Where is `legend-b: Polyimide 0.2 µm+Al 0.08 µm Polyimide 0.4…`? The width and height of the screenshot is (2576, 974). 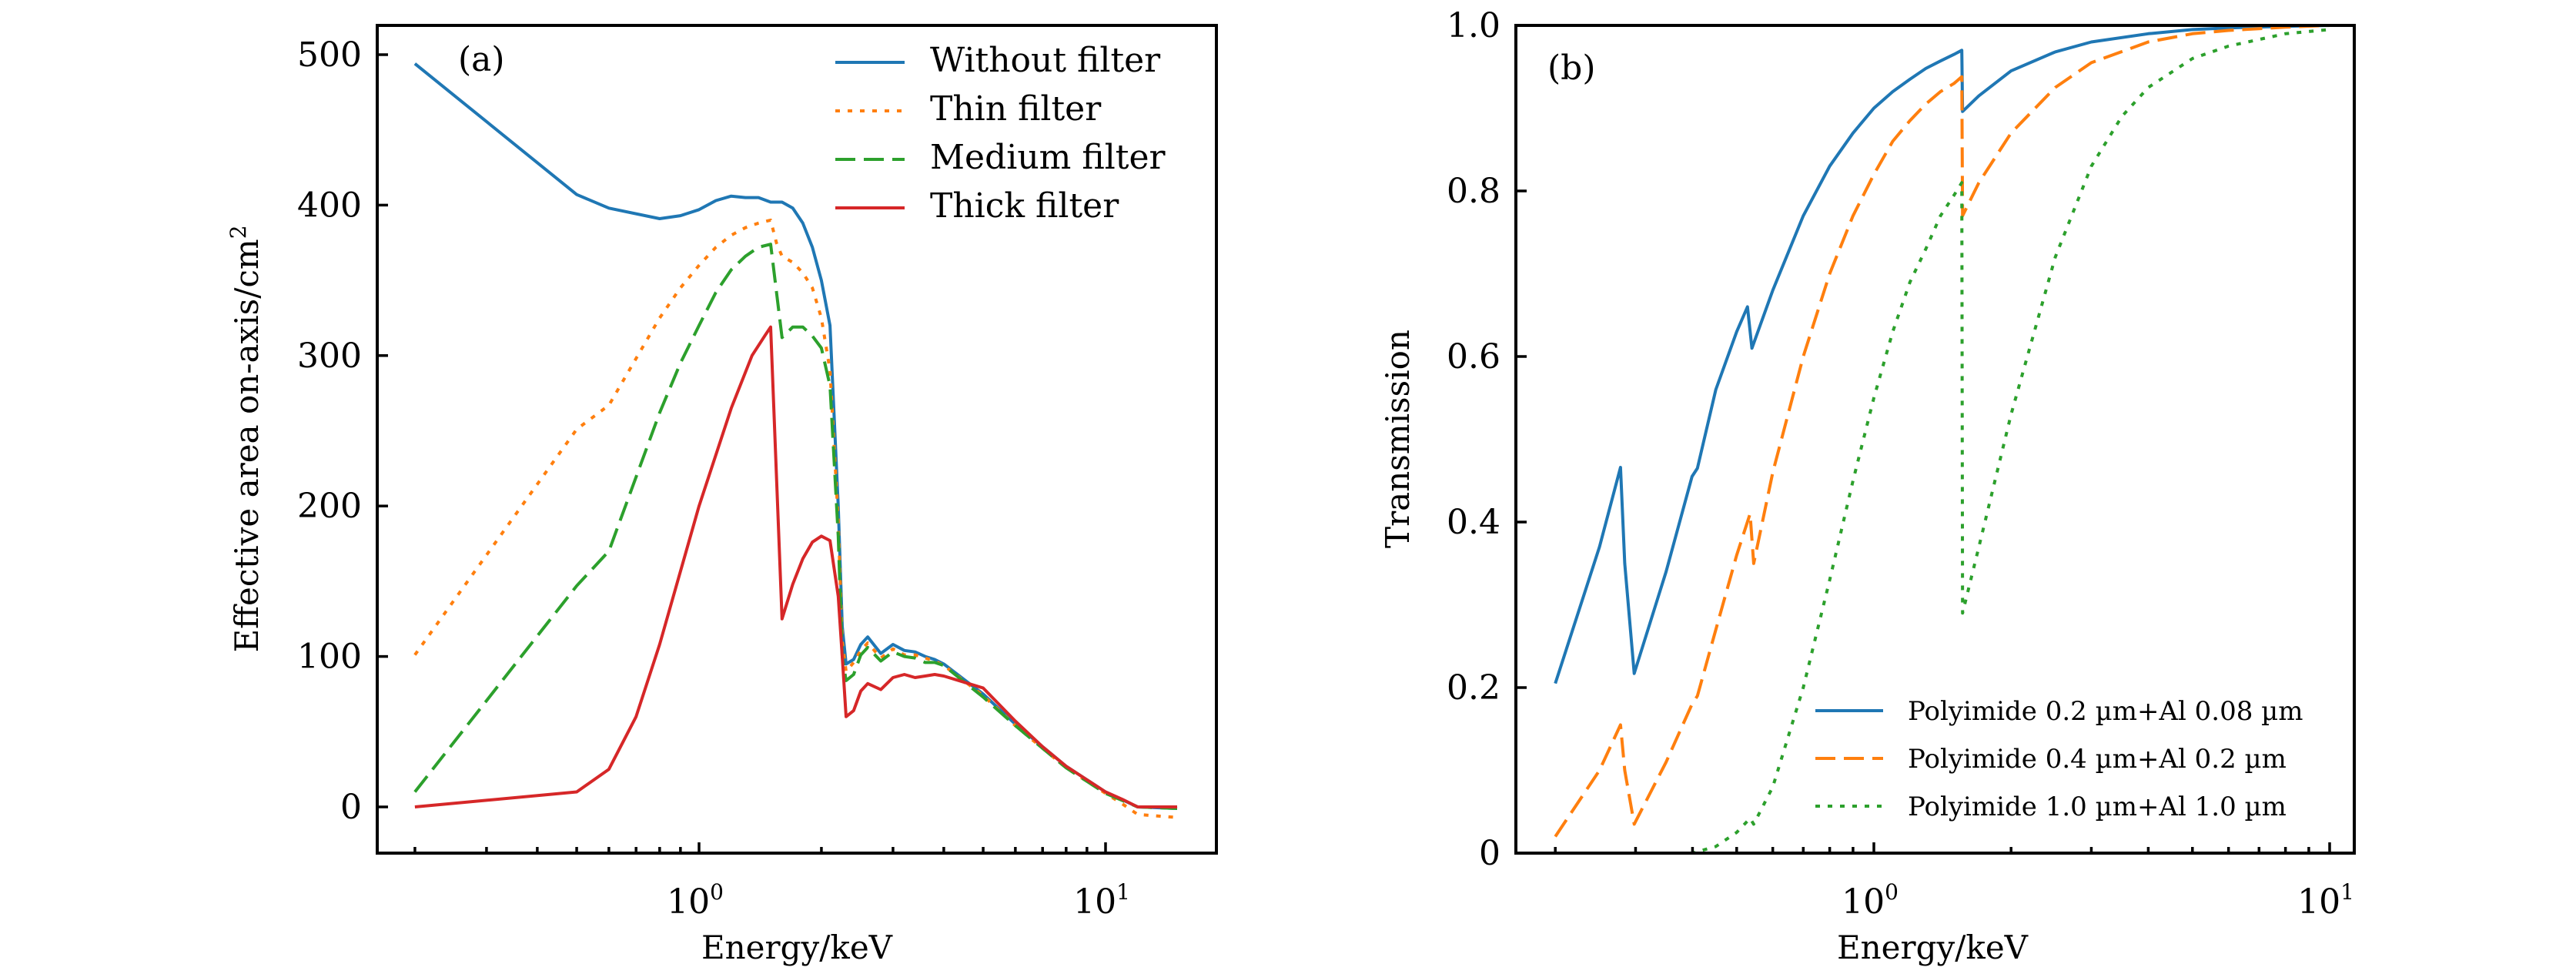 legend-b: Polyimide 0.2 µm+Al 0.08 µm Polyimide 0.4… is located at coordinates (2059, 759).